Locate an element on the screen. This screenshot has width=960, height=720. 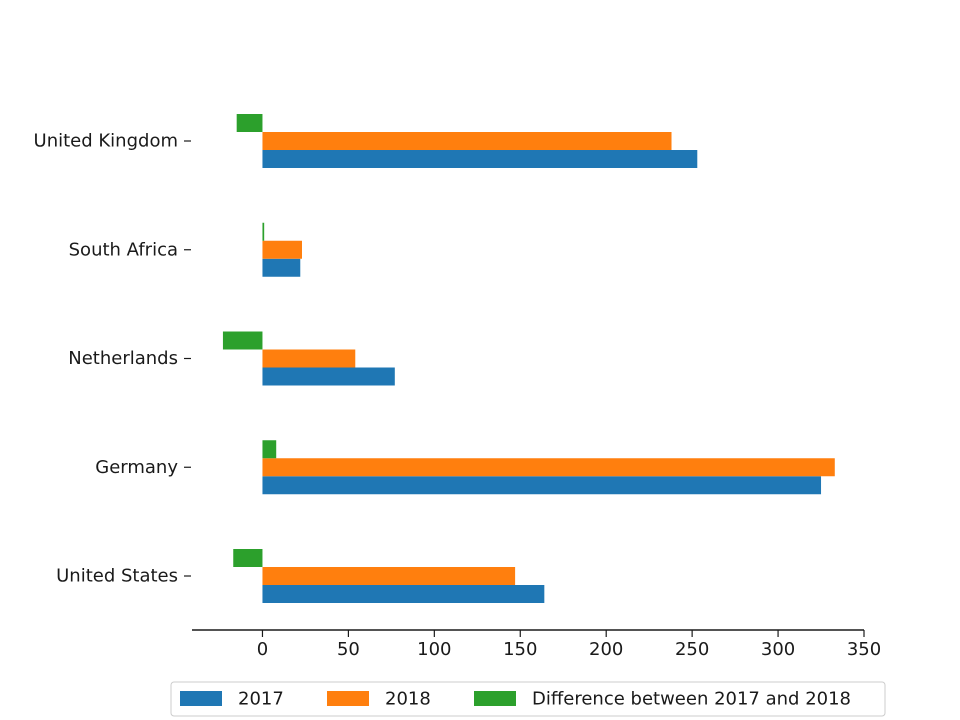
x-tick-label: 150 is located at coordinates (520, 649).